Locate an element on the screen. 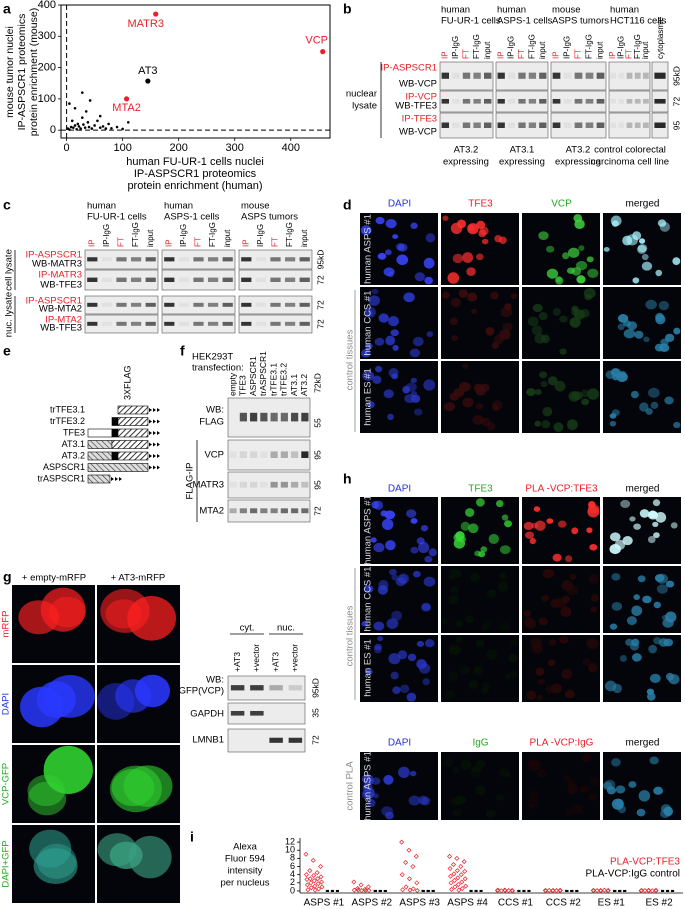  construct-label: AT3.2 is located at coordinates (73, 455).